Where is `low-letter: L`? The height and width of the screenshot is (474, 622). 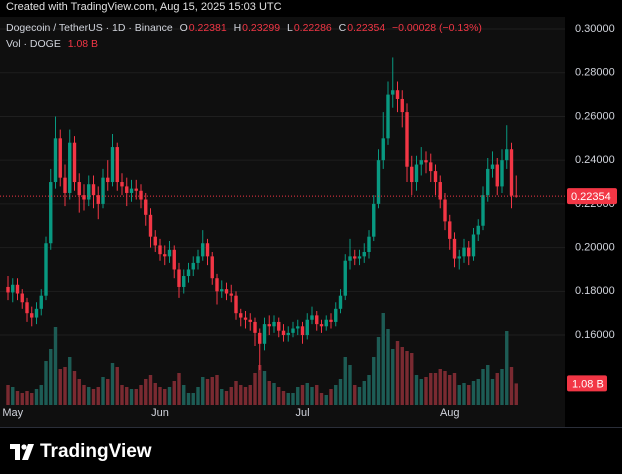 low-letter: L is located at coordinates (289, 28).